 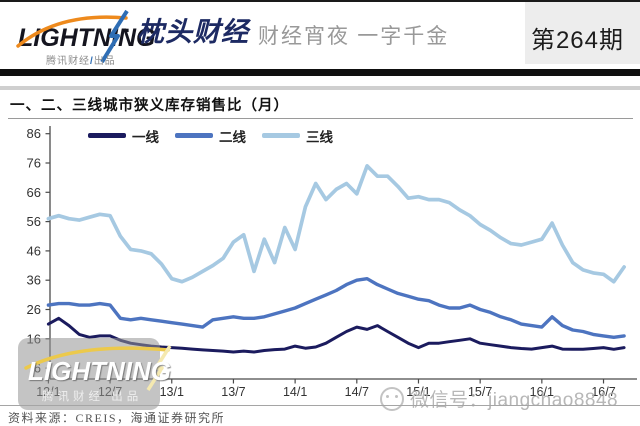 I want to click on logo-subtitle: 腾讯财经/出品, so click(x=81, y=59).